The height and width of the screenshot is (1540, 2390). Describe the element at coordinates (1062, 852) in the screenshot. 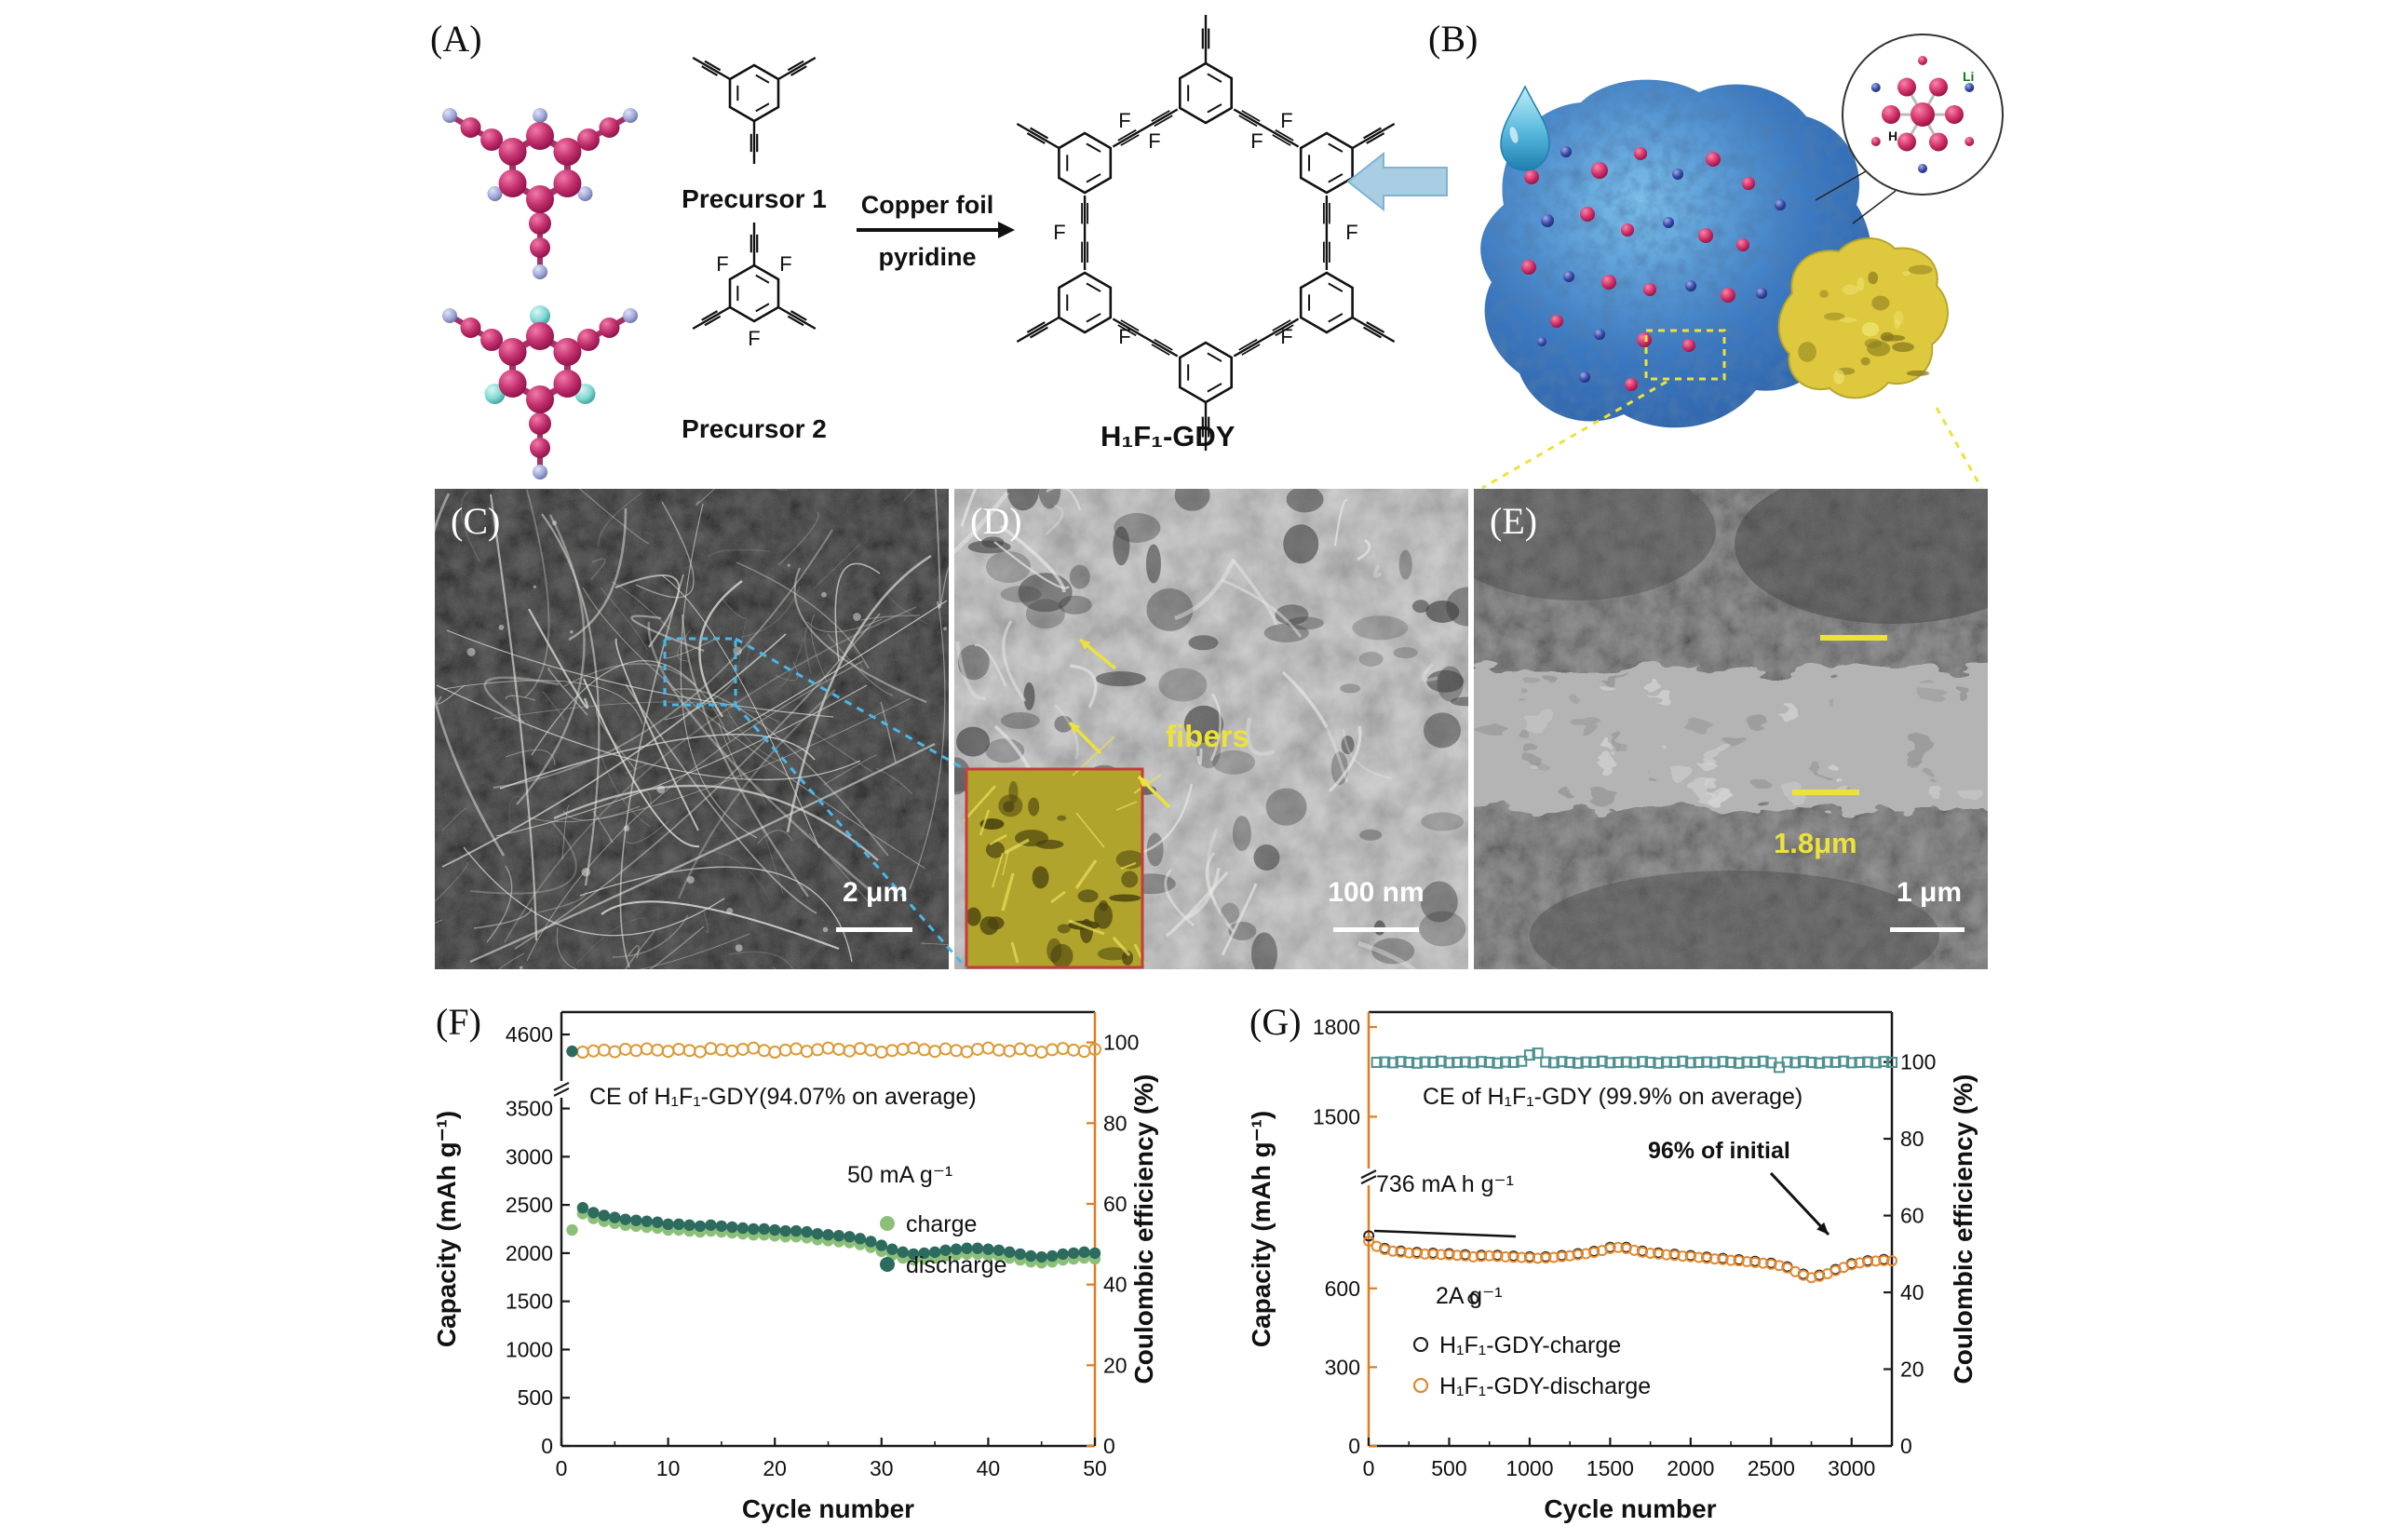

I see `colored-inset` at that location.